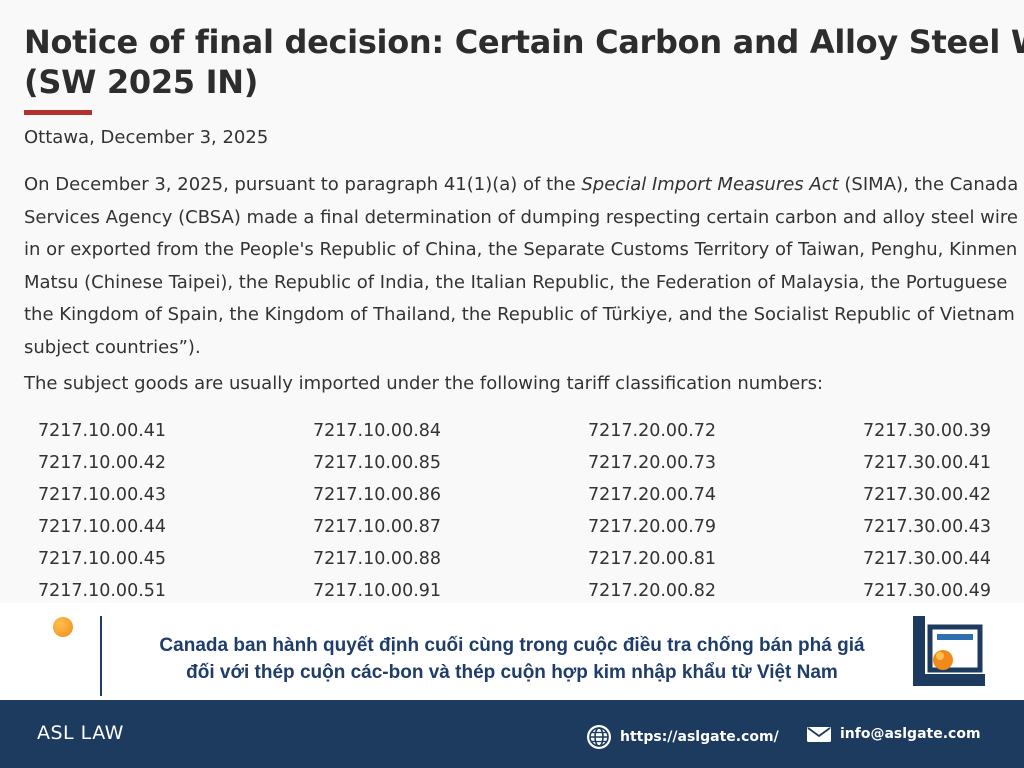 This screenshot has width=1024, height=768. Describe the element at coordinates (652, 431) in the screenshot. I see `tariff-code: 7217.20.00.72` at that location.